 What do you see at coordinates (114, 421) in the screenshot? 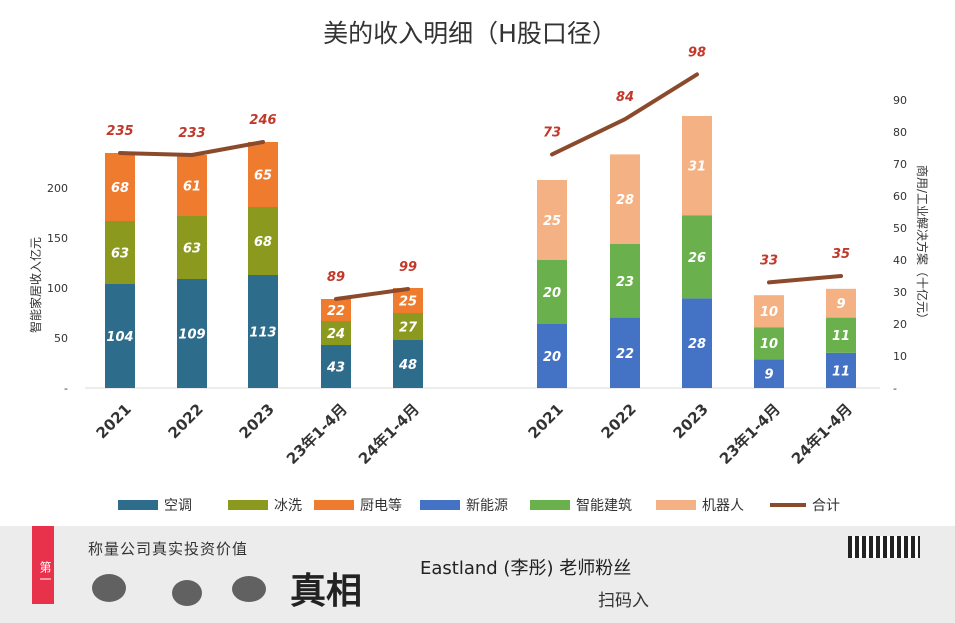
I see `left-x-tick-label: 2021` at bounding box center [114, 421].